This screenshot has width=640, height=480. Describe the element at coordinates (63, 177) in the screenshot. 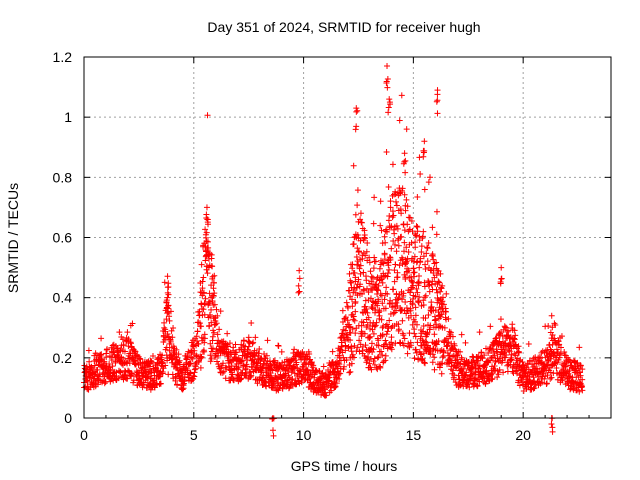

I see `y-tick-label: 0.8` at that location.